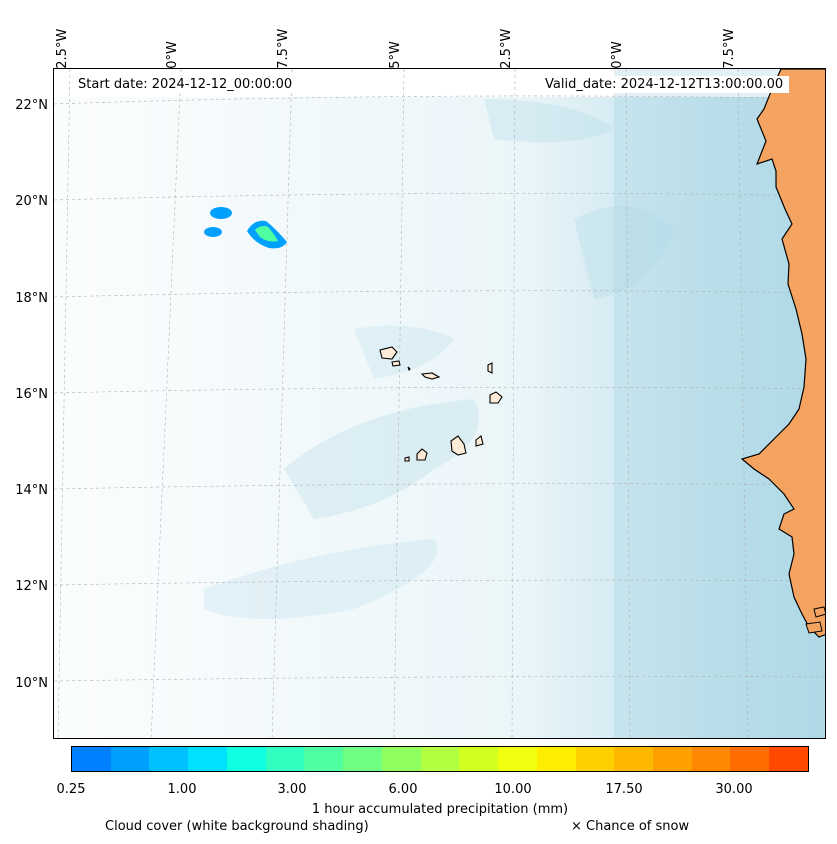  What do you see at coordinates (31, 298) in the screenshot?
I see `lat-label-18n: 18°N` at bounding box center [31, 298].